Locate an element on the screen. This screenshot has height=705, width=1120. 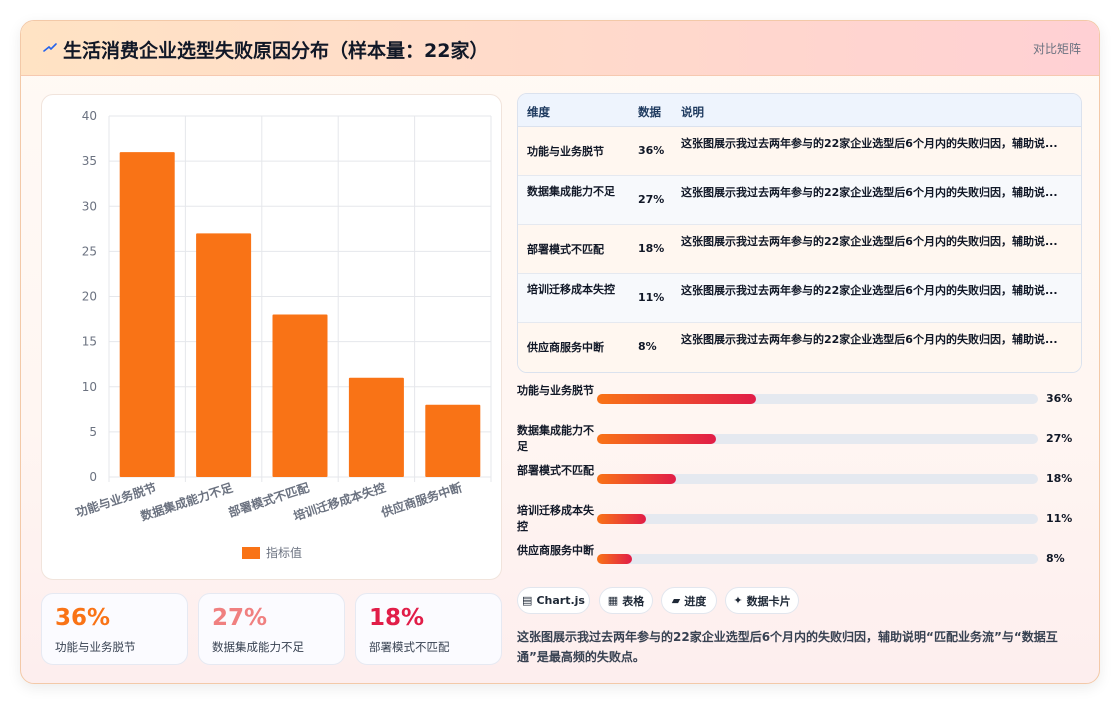
column-header-dimension: 维度 is located at coordinates (538, 112).